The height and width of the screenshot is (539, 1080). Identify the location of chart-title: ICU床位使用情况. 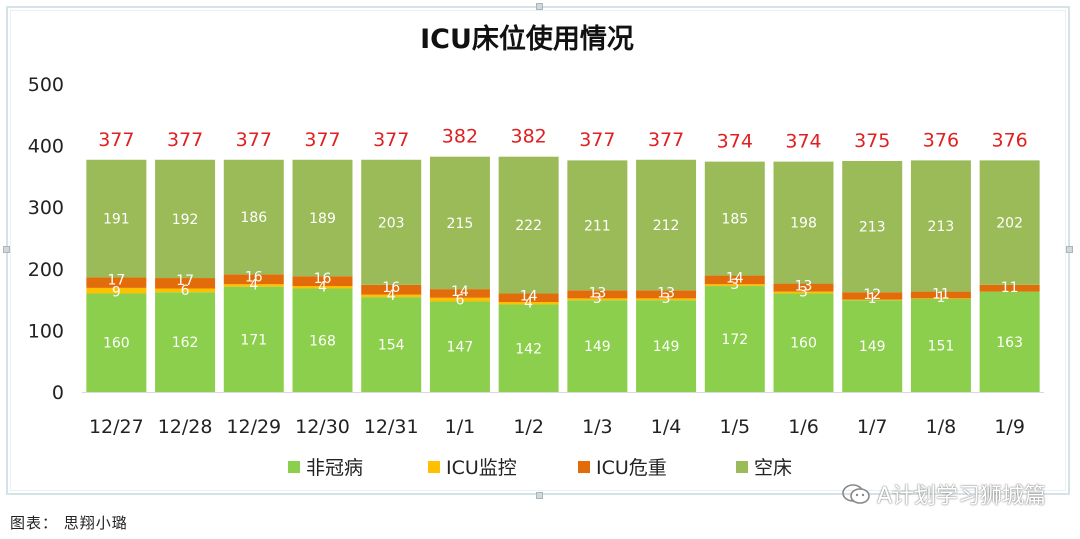
(527, 39).